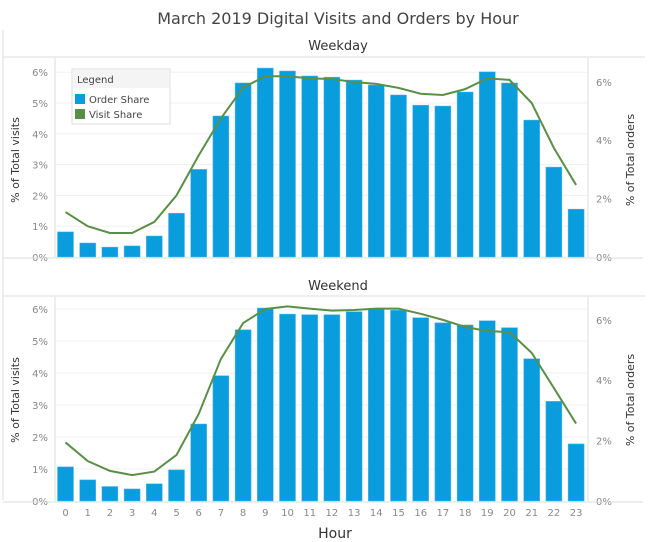 The height and width of the screenshot is (542, 650). Describe the element at coordinates (243, 513) in the screenshot. I see `x-tick-label: 8` at that location.